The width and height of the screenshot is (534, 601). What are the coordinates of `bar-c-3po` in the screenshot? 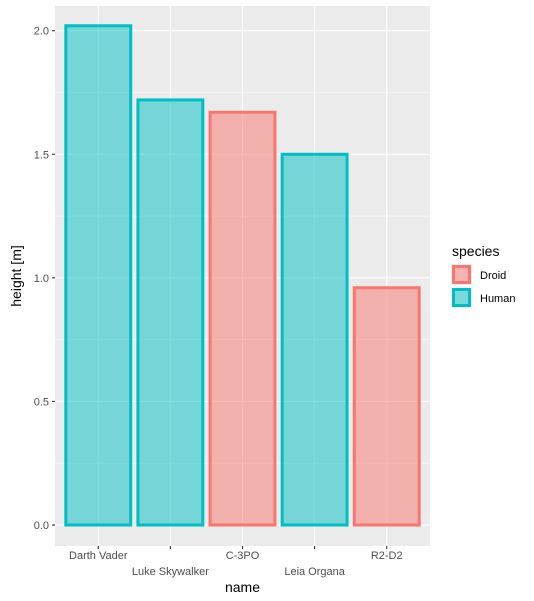 It's located at (242, 318).